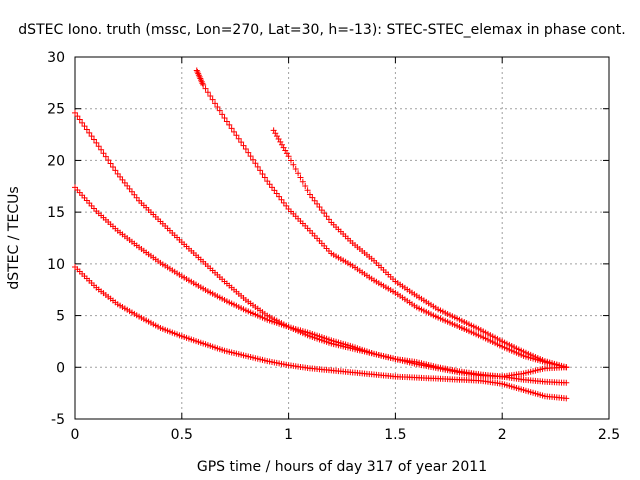 The image size is (640, 480). What do you see at coordinates (609, 435) in the screenshot?
I see `x-tick-label: 2.5` at bounding box center [609, 435].